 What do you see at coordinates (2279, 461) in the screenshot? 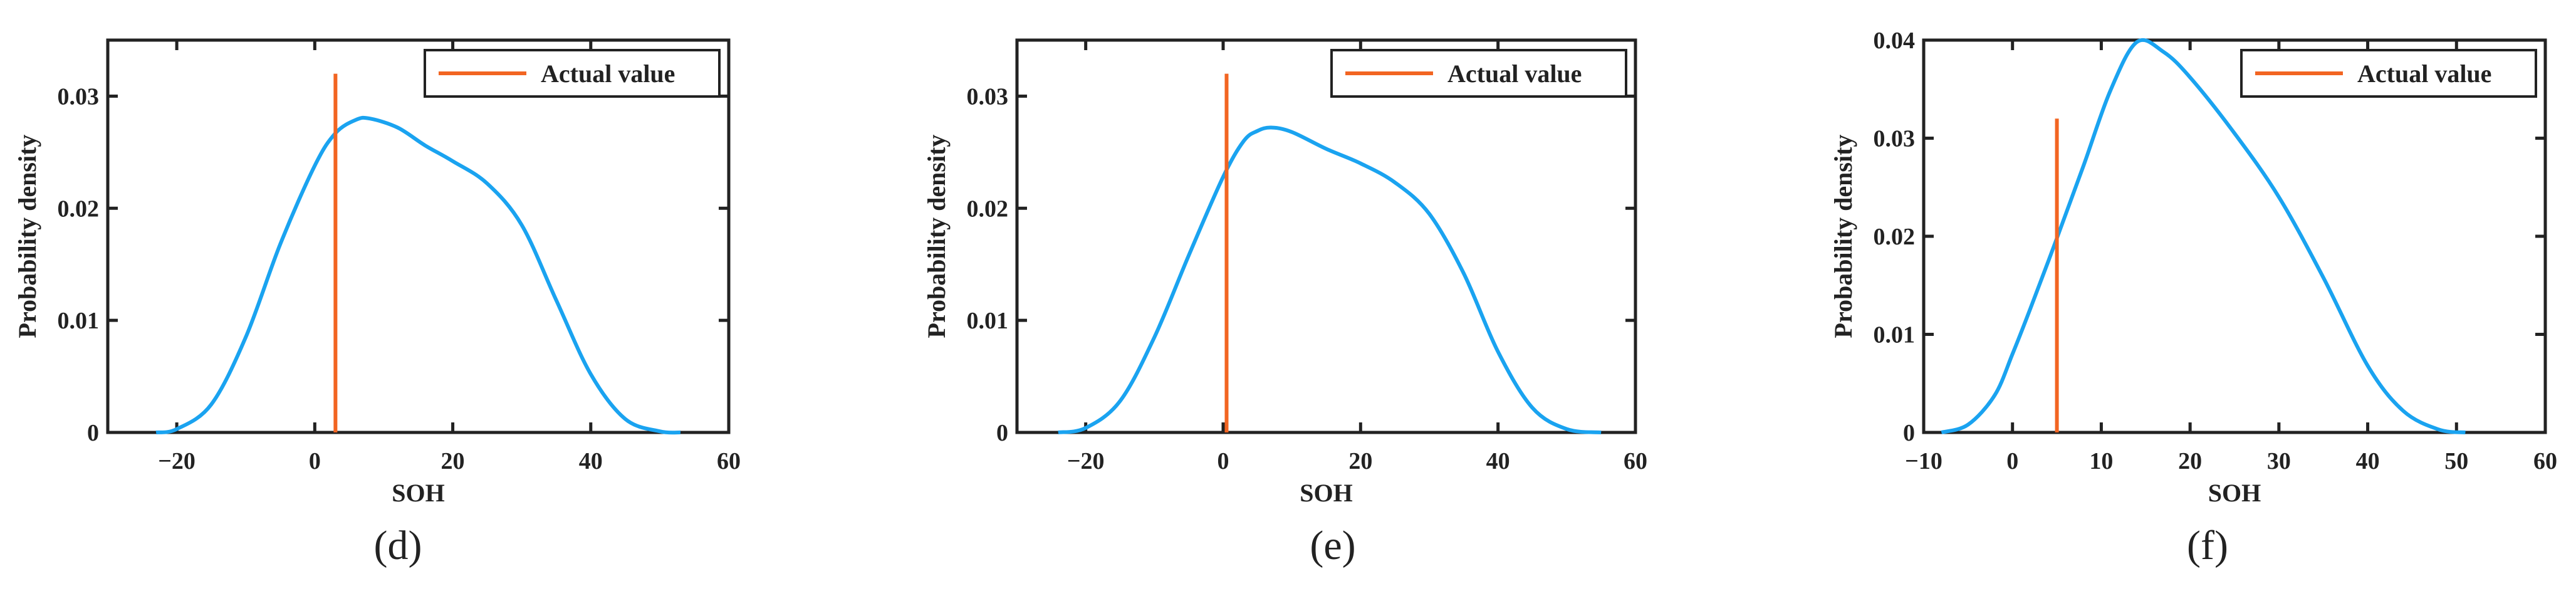
I see `x-tick-label: 30` at bounding box center [2279, 461].